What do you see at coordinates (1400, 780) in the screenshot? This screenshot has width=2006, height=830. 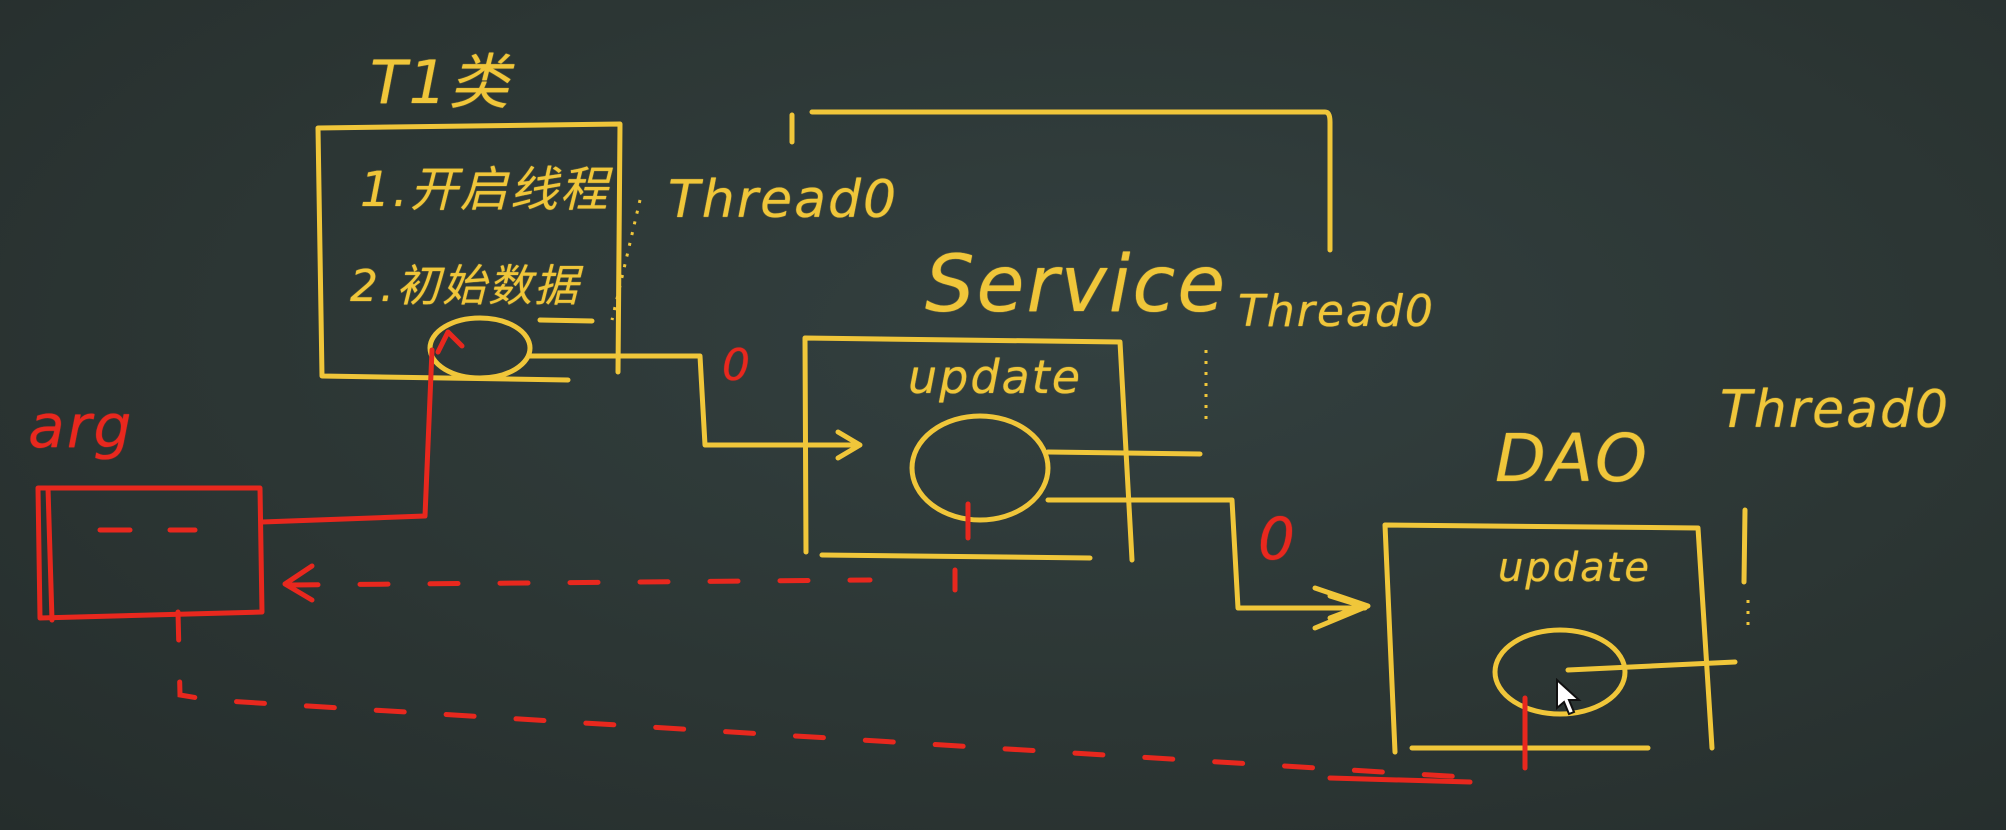 I see `dao-red-hook` at bounding box center [1400, 780].